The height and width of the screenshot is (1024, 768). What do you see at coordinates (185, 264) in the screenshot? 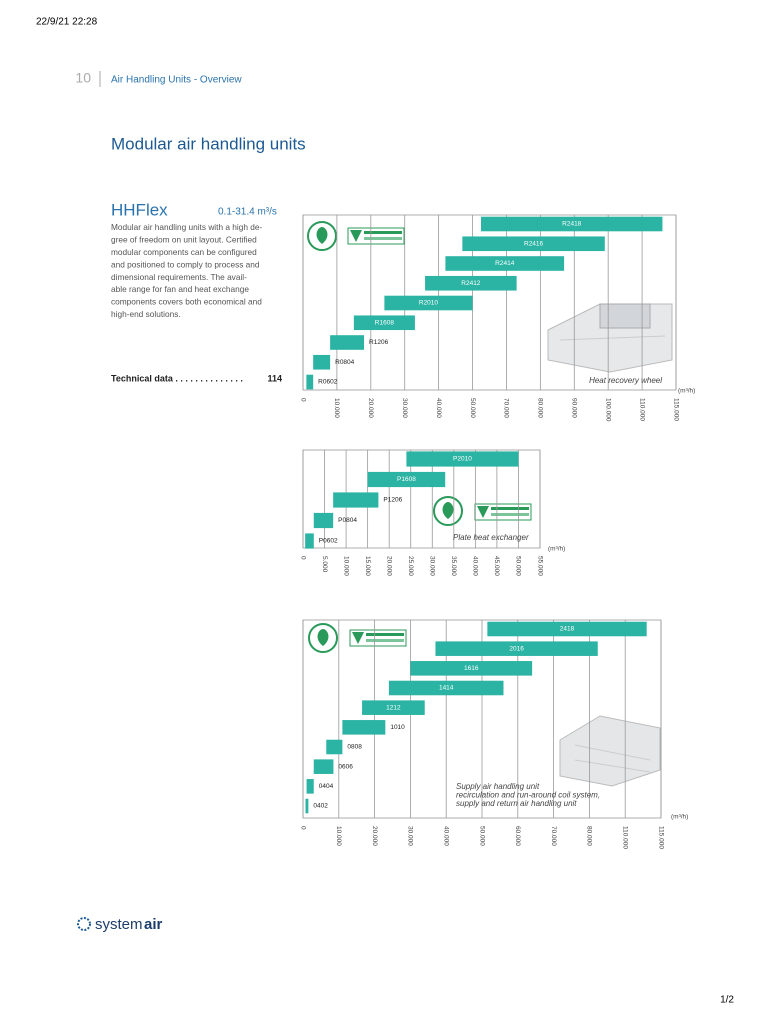
I see `description-line: and positioned to comply to process and` at bounding box center [185, 264].